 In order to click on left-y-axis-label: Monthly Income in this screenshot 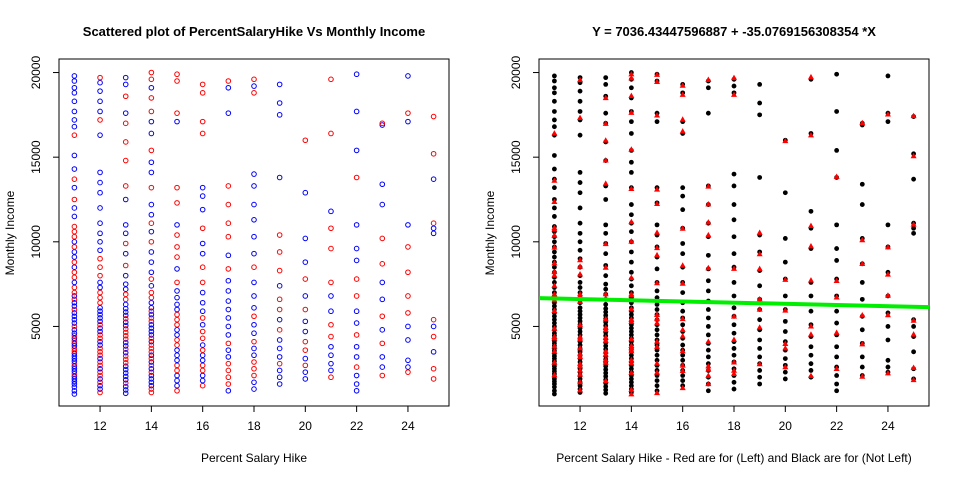, I will do `click(10, 232)`.